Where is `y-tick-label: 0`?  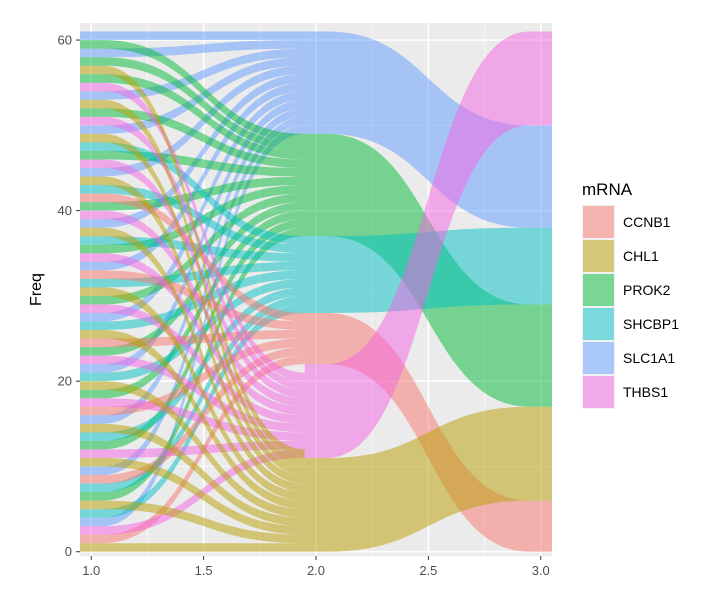
y-tick-label: 0 is located at coordinates (68, 551).